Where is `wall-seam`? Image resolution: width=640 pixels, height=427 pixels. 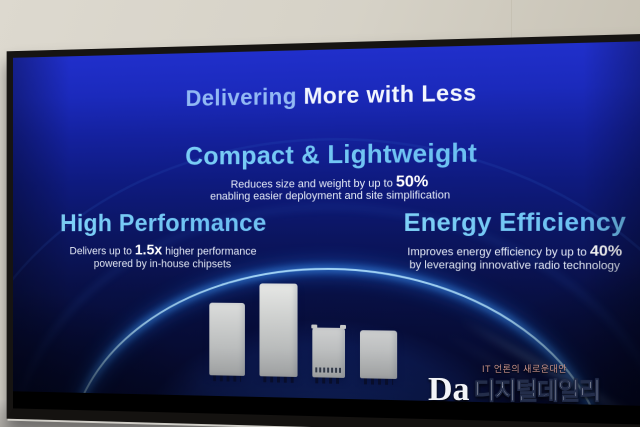 wall-seam is located at coordinates (511, 21).